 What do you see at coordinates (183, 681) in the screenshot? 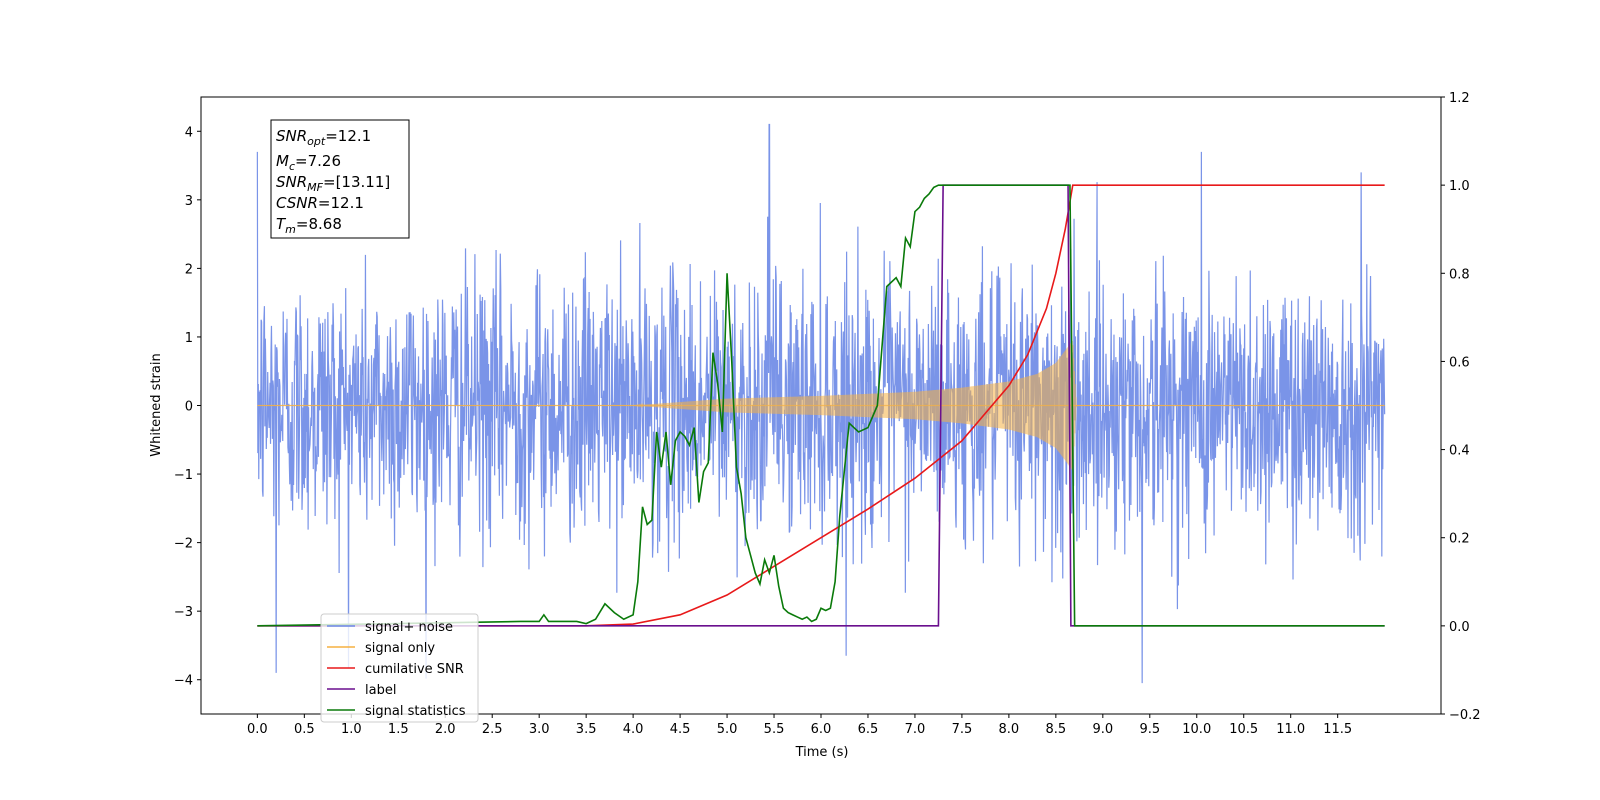
I see `y-left-tick-label: −4` at bounding box center [183, 681].